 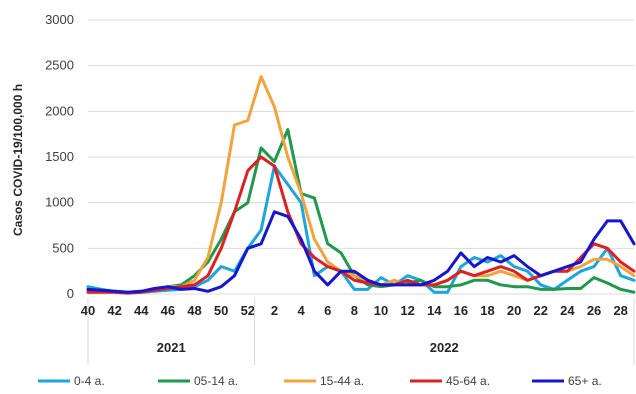 What do you see at coordinates (18, 160) in the screenshot?
I see `y-axis-label: Casos COVID-19/100,000 h` at bounding box center [18, 160].